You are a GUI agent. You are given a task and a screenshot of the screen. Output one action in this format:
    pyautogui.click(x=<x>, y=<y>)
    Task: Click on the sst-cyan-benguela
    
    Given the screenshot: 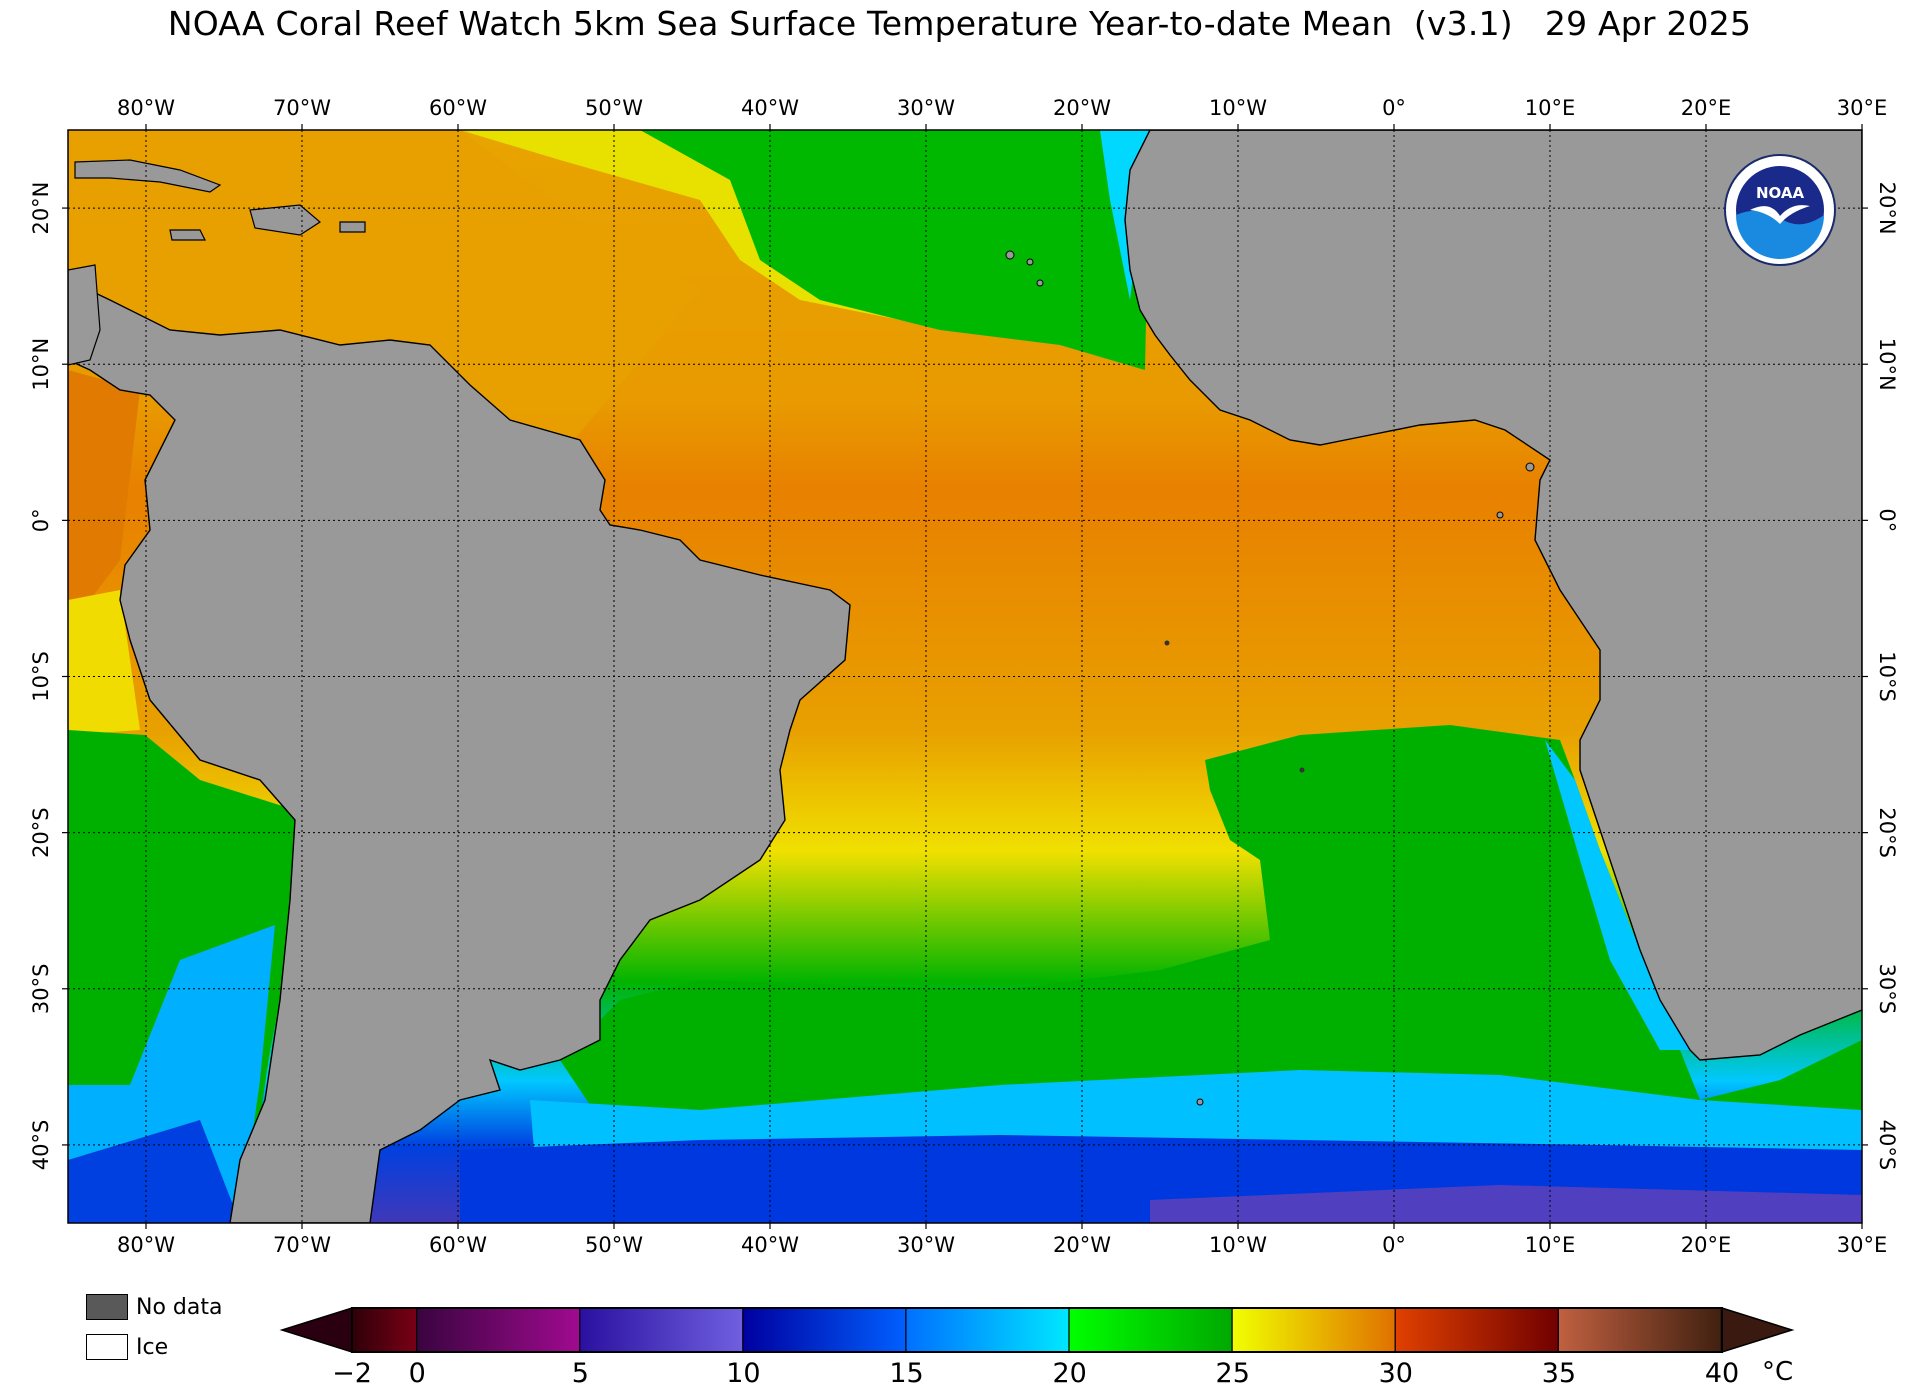 What is the action you would take?
    pyautogui.click(x=1617, y=895)
    